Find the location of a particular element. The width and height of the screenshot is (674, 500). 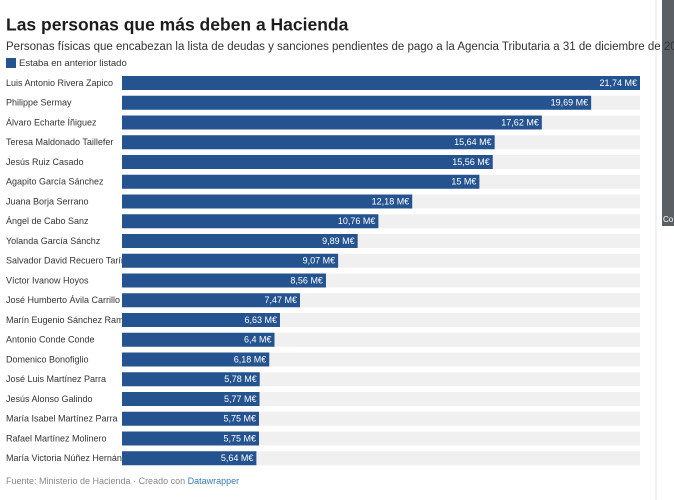

category-label: Jesús Ruiz Casado is located at coordinates (45, 162).